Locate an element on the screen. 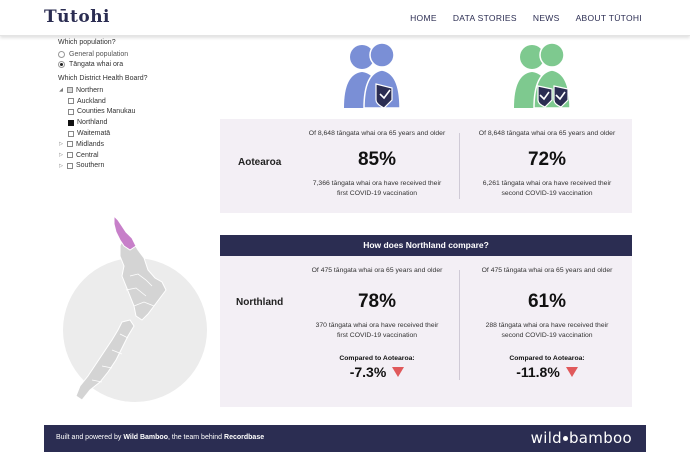 The height and width of the screenshot is (454, 690). population-option-label: General population is located at coordinates (99, 54).